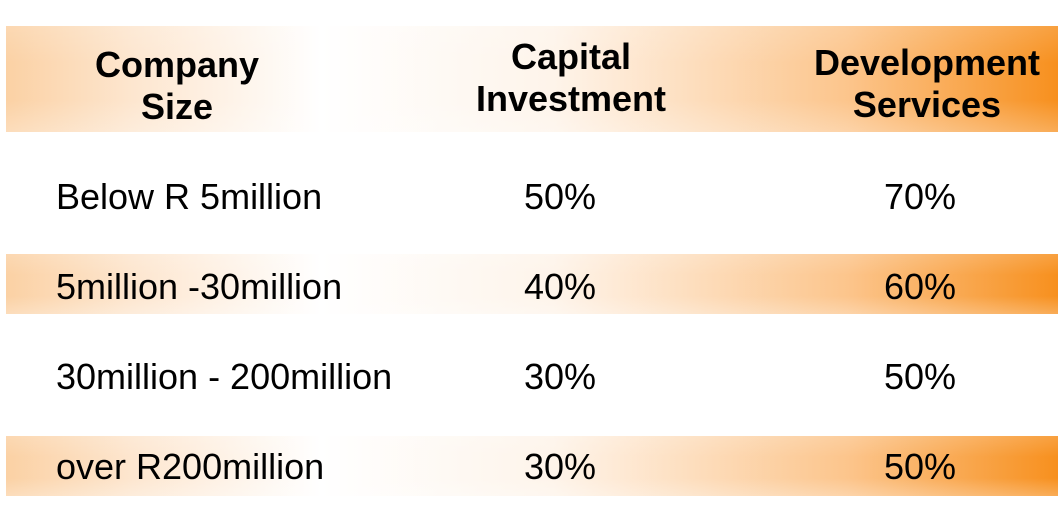 This screenshot has height=522, width=1064. What do you see at coordinates (560, 466) in the screenshot?
I see `row-4-capital-investment: 30%` at bounding box center [560, 466].